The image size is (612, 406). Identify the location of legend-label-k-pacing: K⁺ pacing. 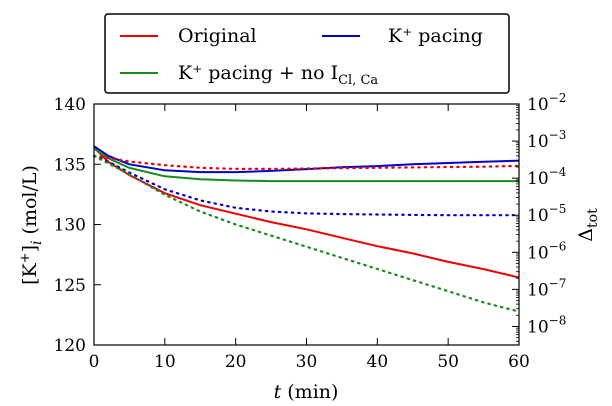
(435, 36).